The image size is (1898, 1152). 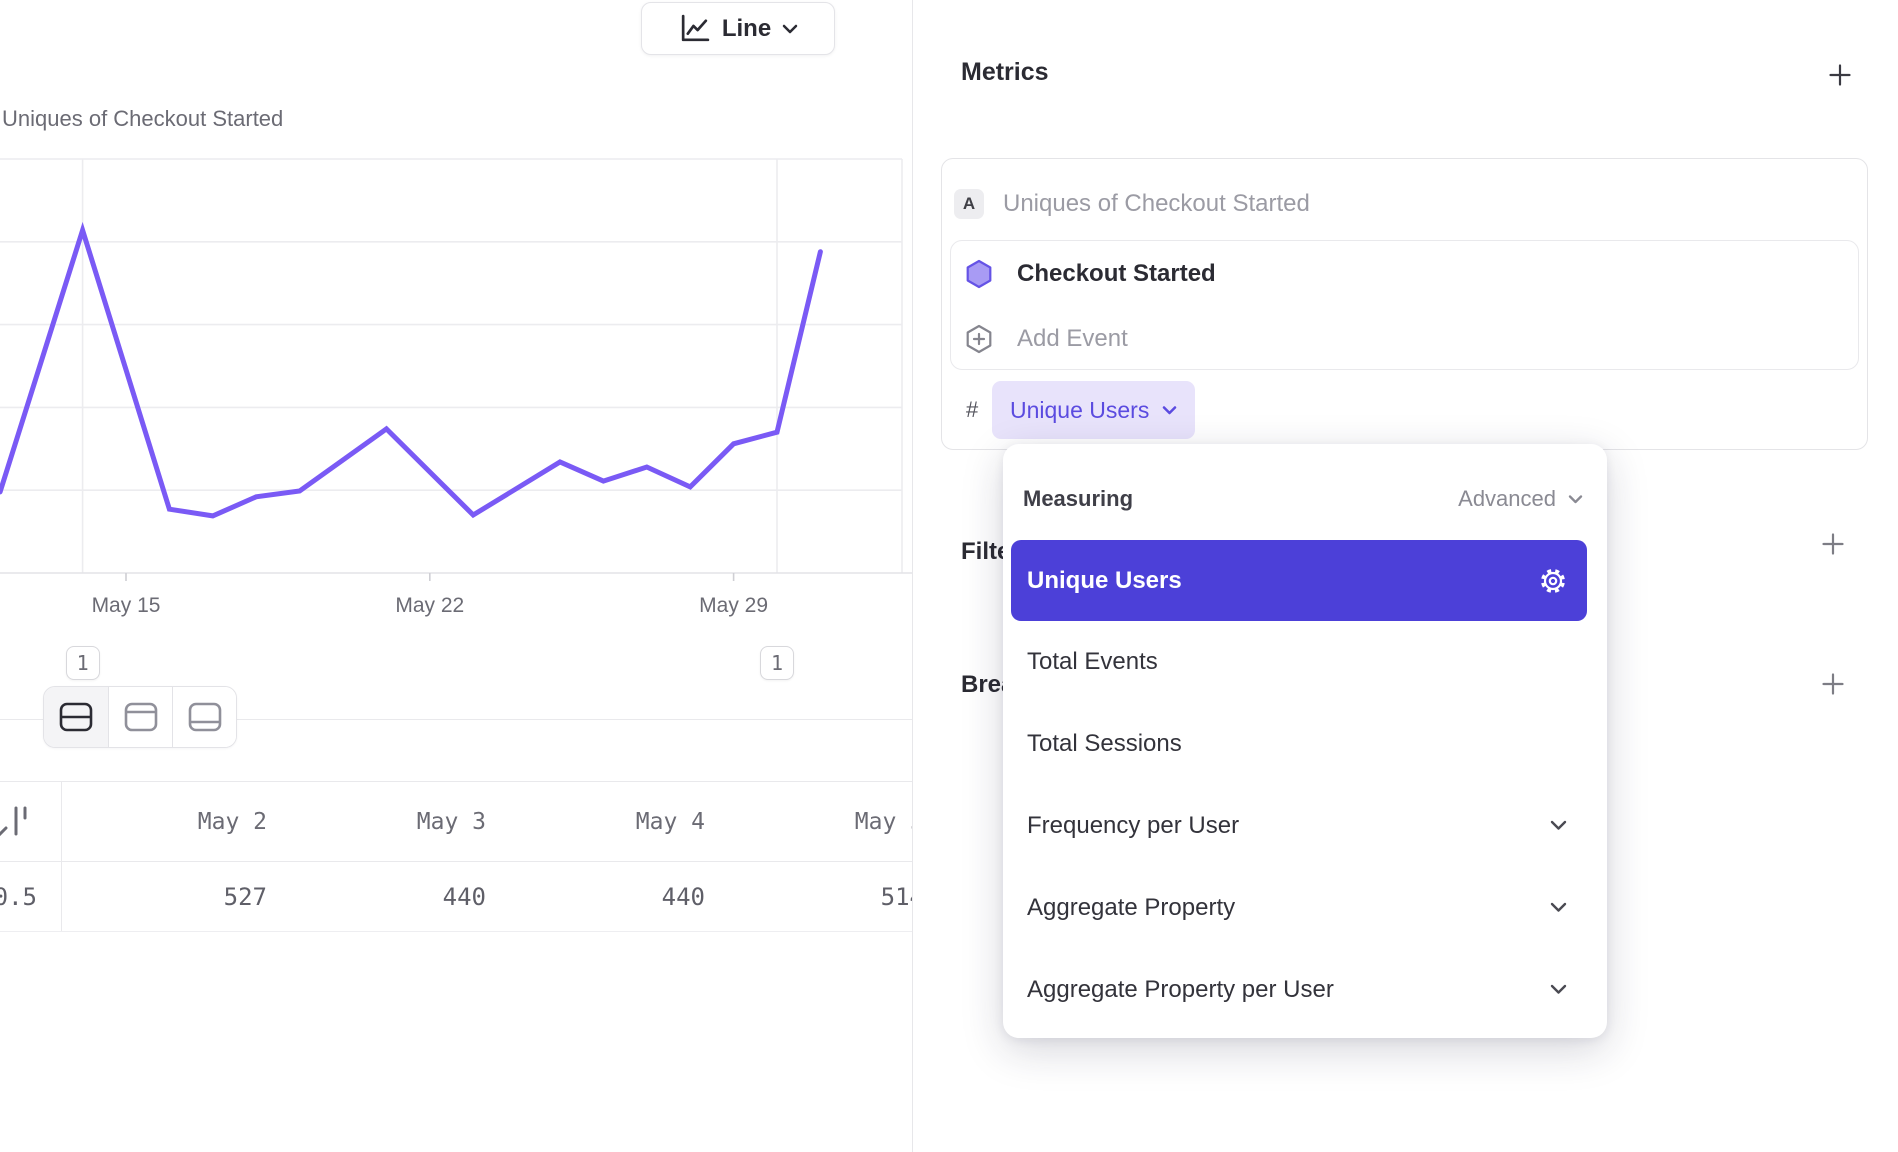 I want to click on table-cell: 514, so click(x=896, y=896).